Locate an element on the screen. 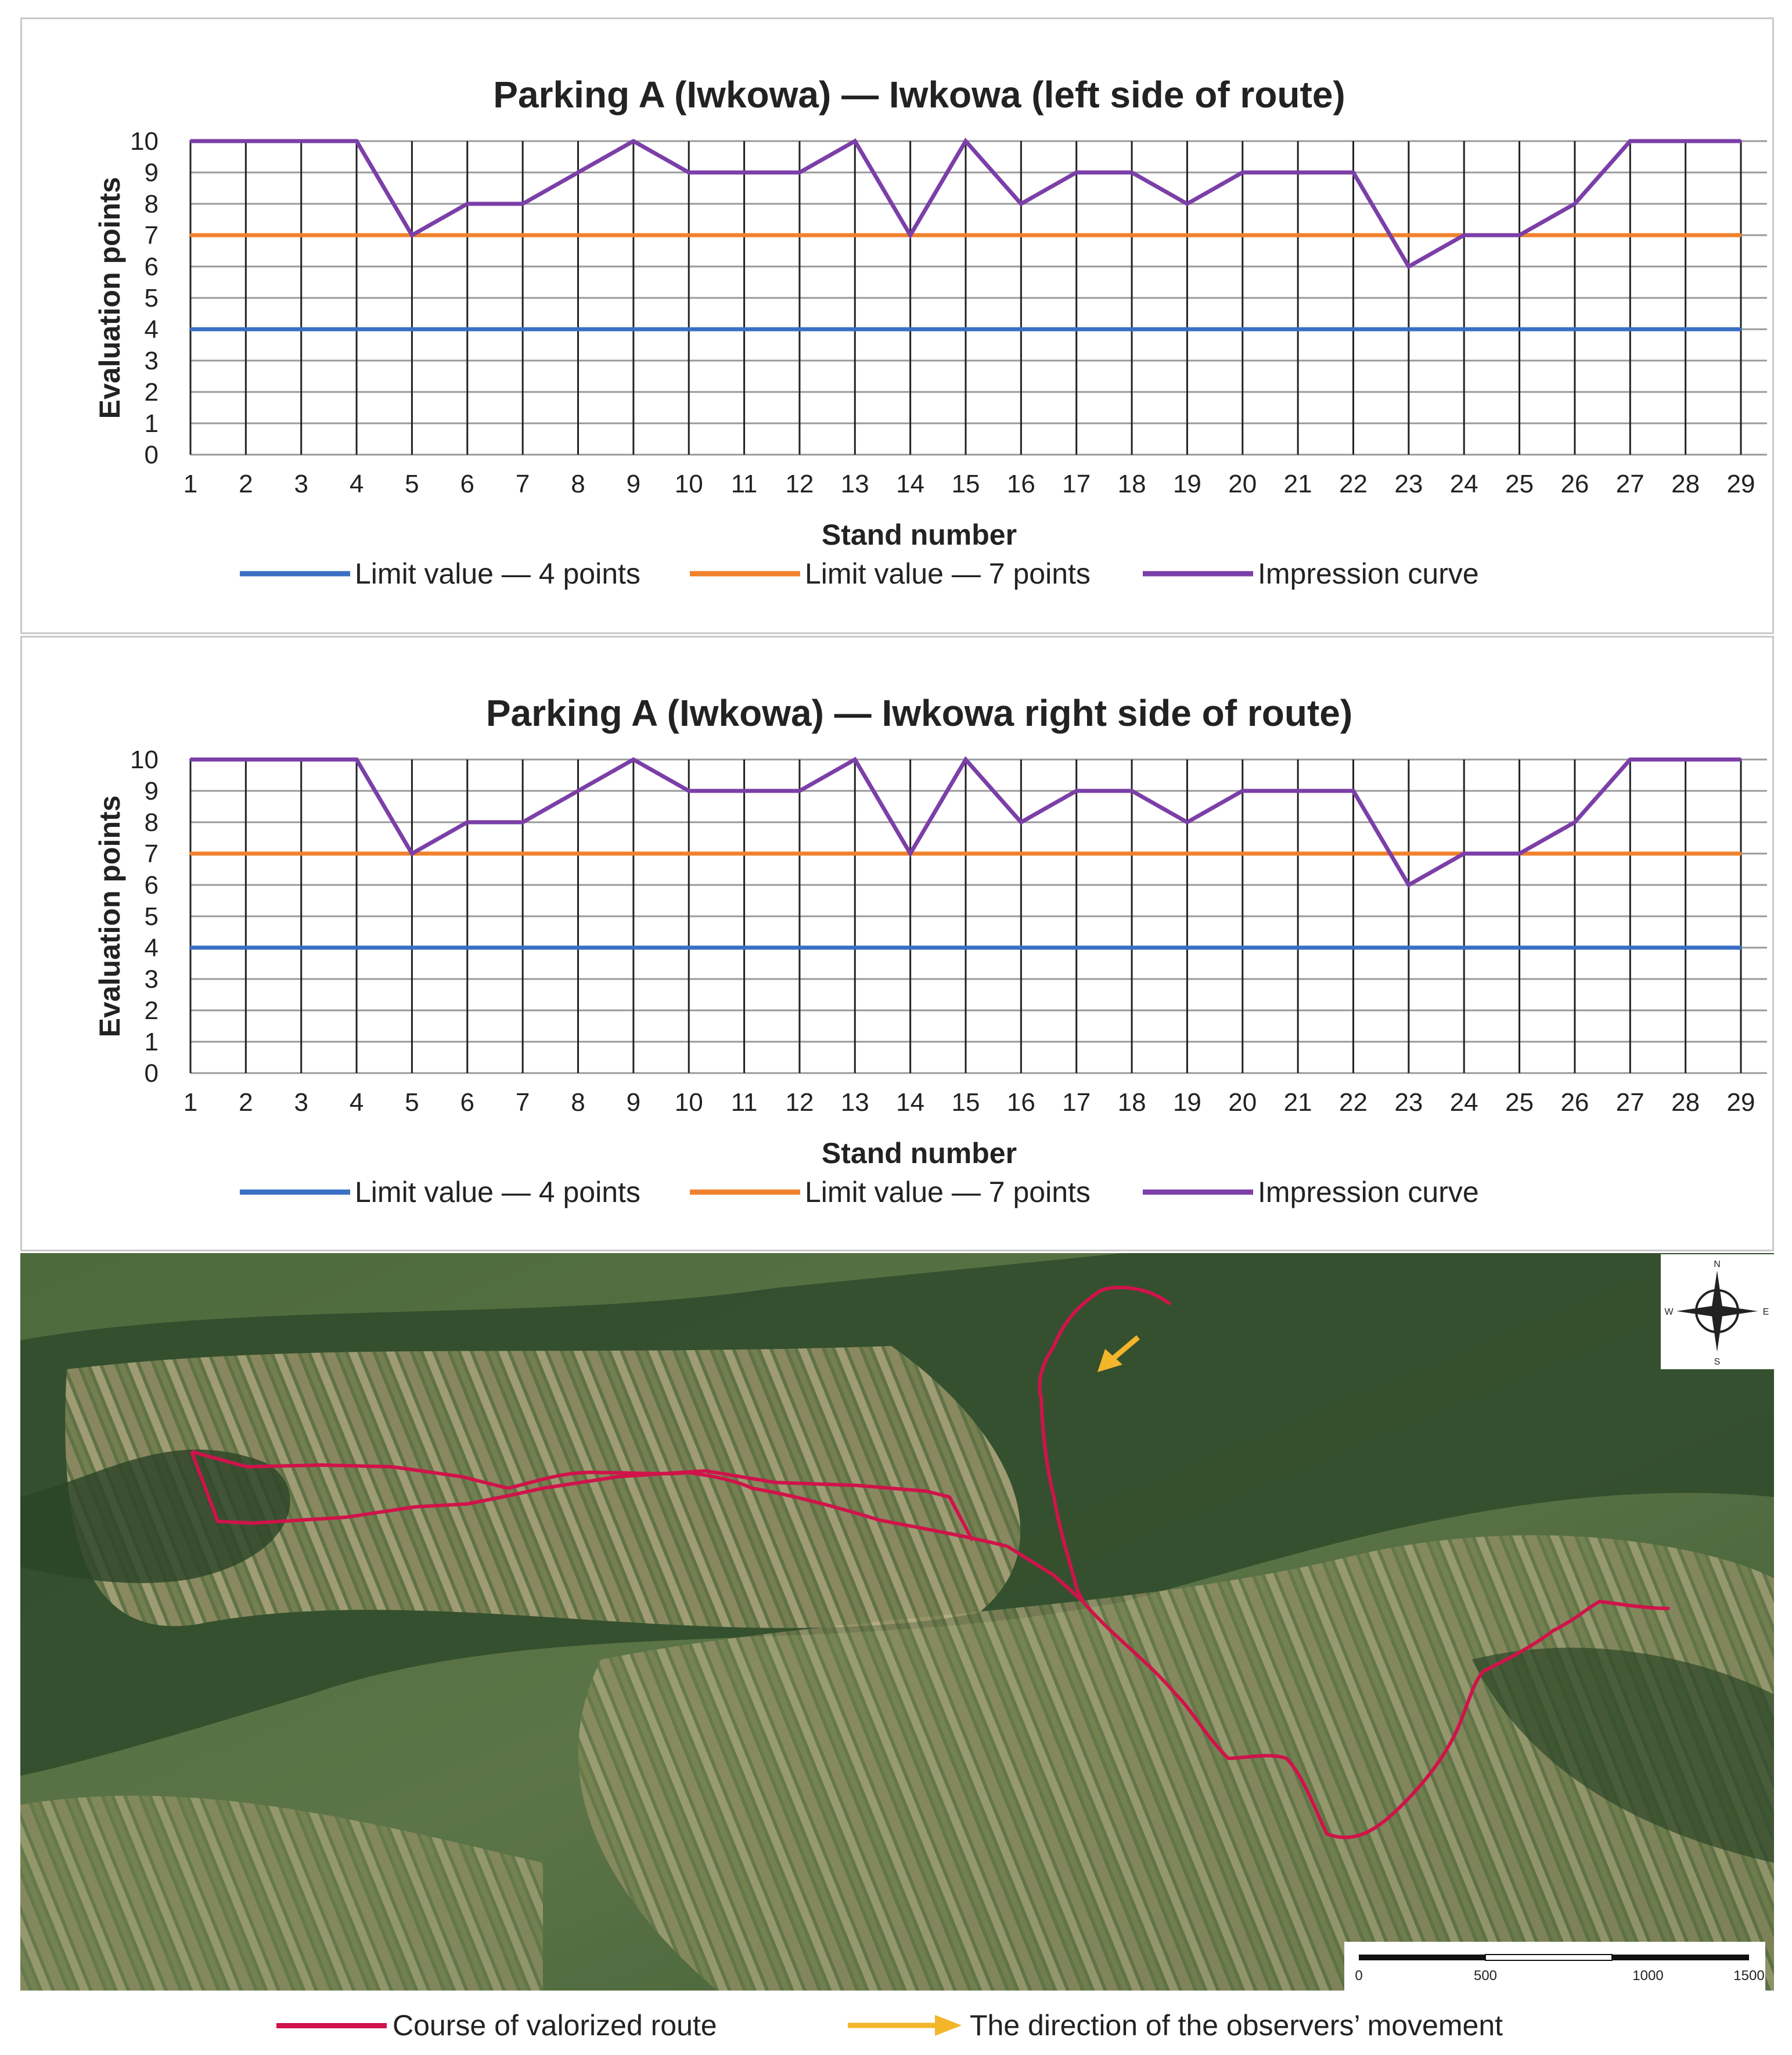 The width and height of the screenshot is (1792, 2055). y-tick-label-4: 4 is located at coordinates (152, 329).